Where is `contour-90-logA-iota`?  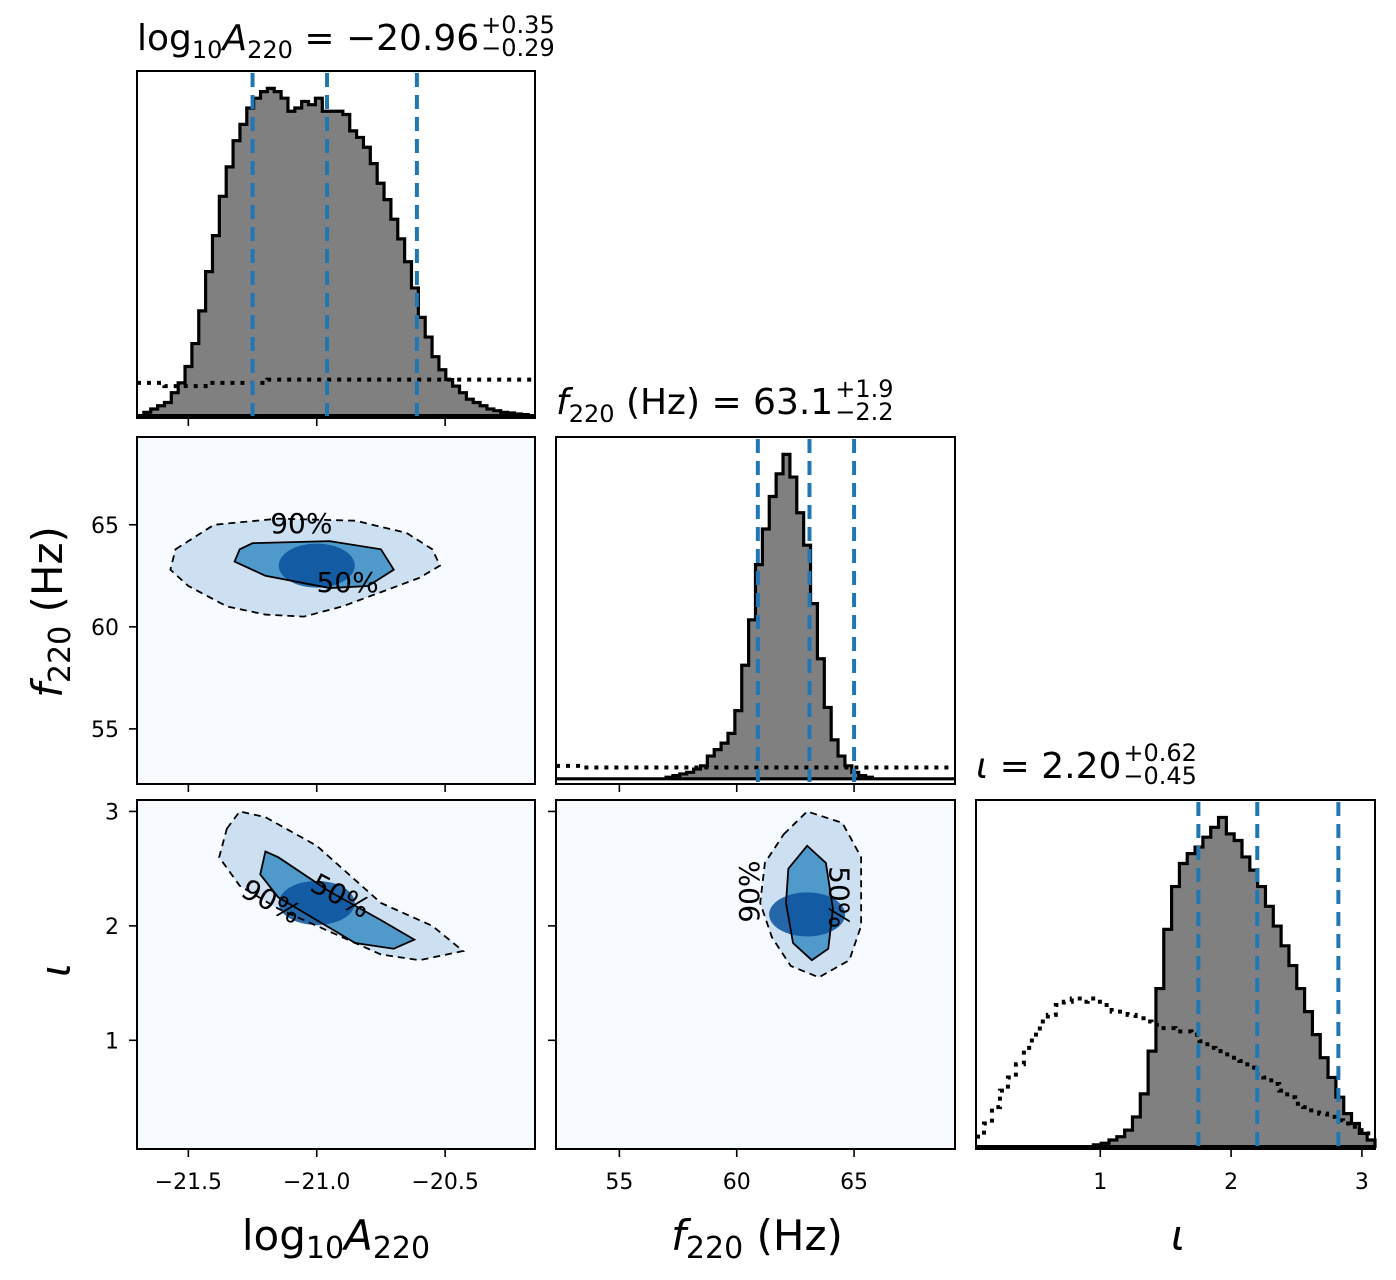 contour-90-logA-iota is located at coordinates (342, 886).